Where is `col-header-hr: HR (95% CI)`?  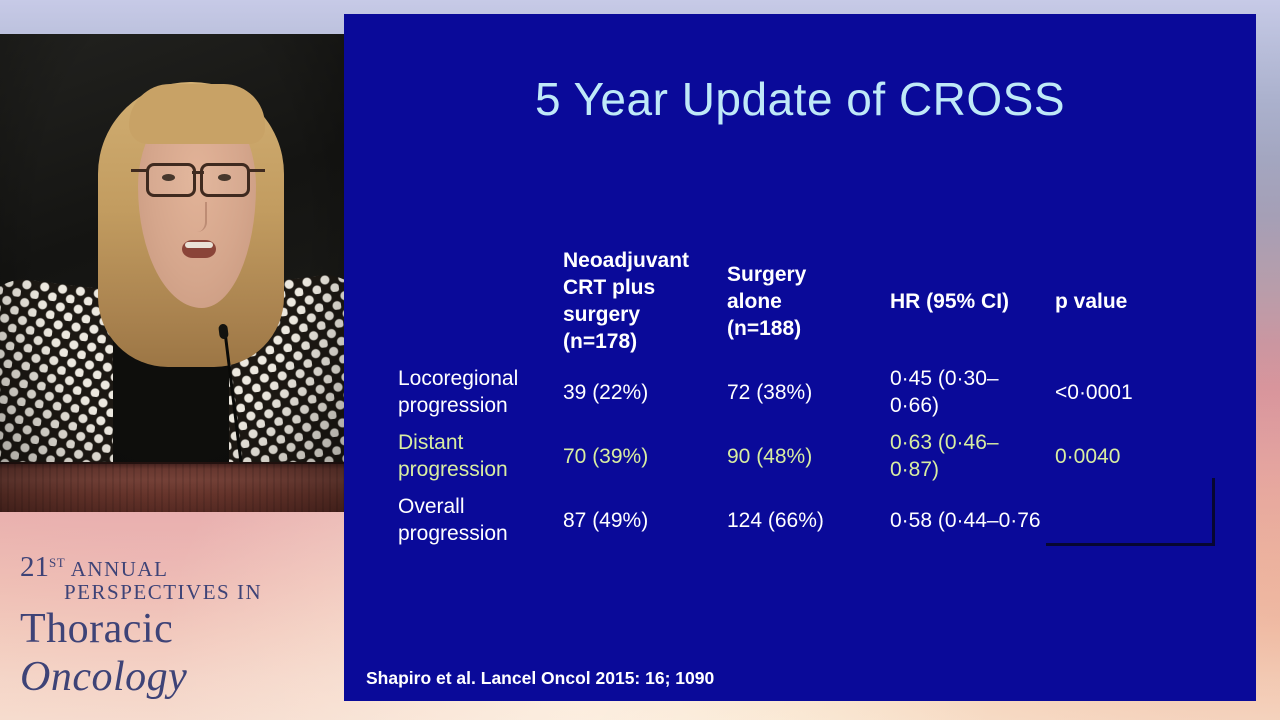
col-header-hr: HR (95% CI) is located at coordinates (950, 301).